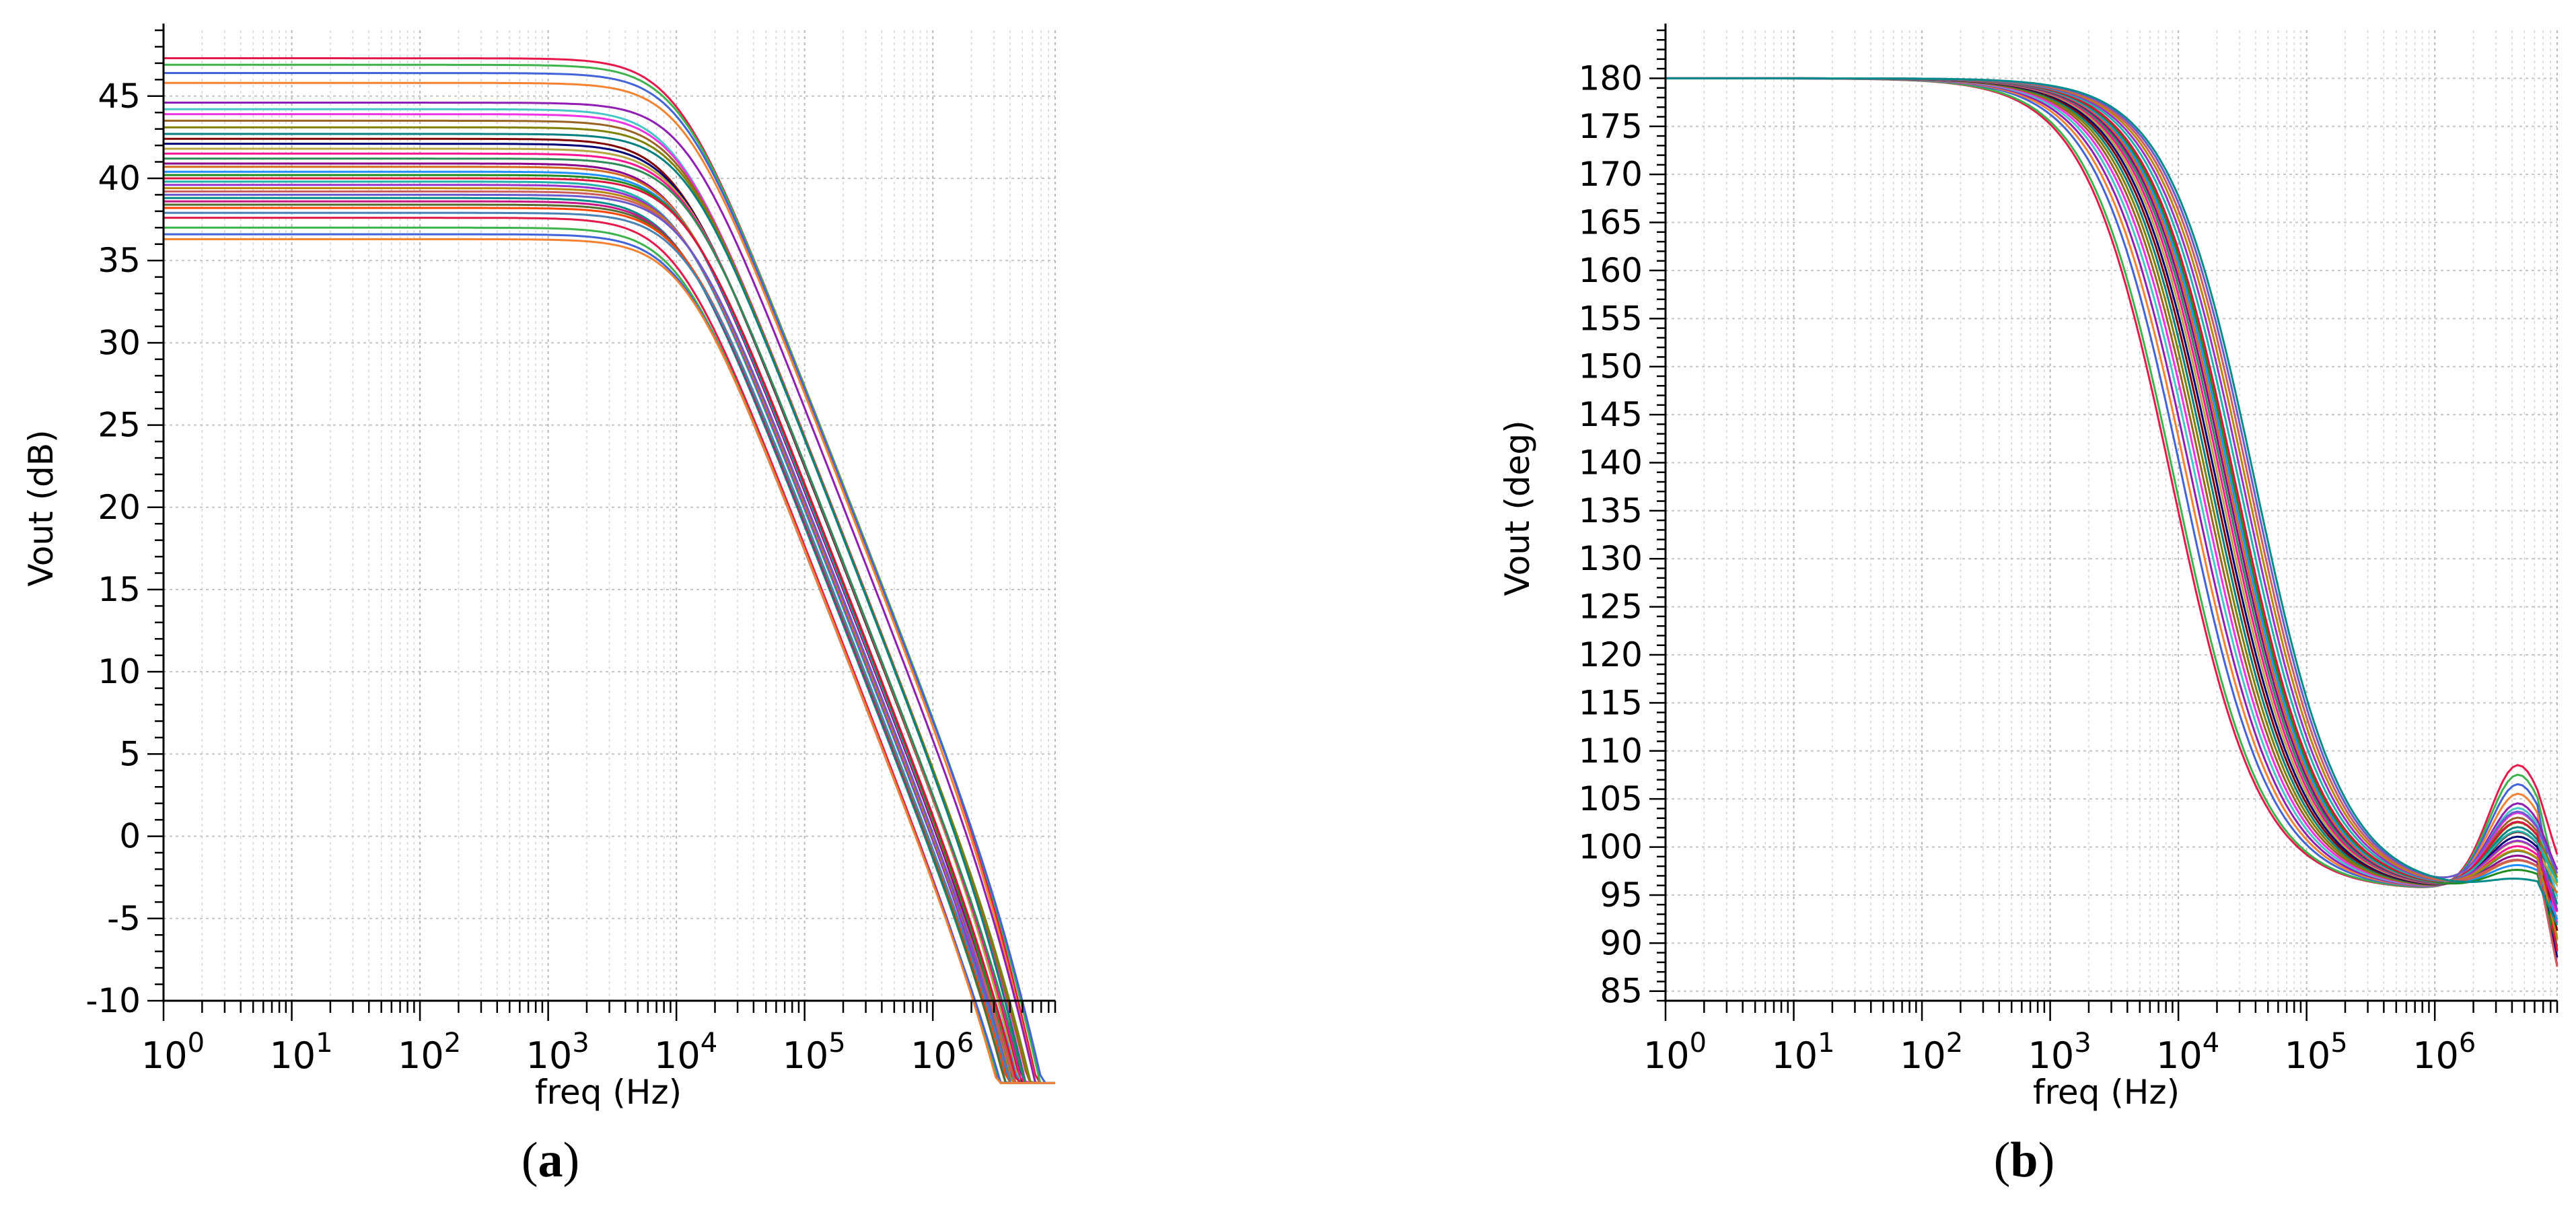  I want to click on magnitude-y-tick-label: 30, so click(120, 342).